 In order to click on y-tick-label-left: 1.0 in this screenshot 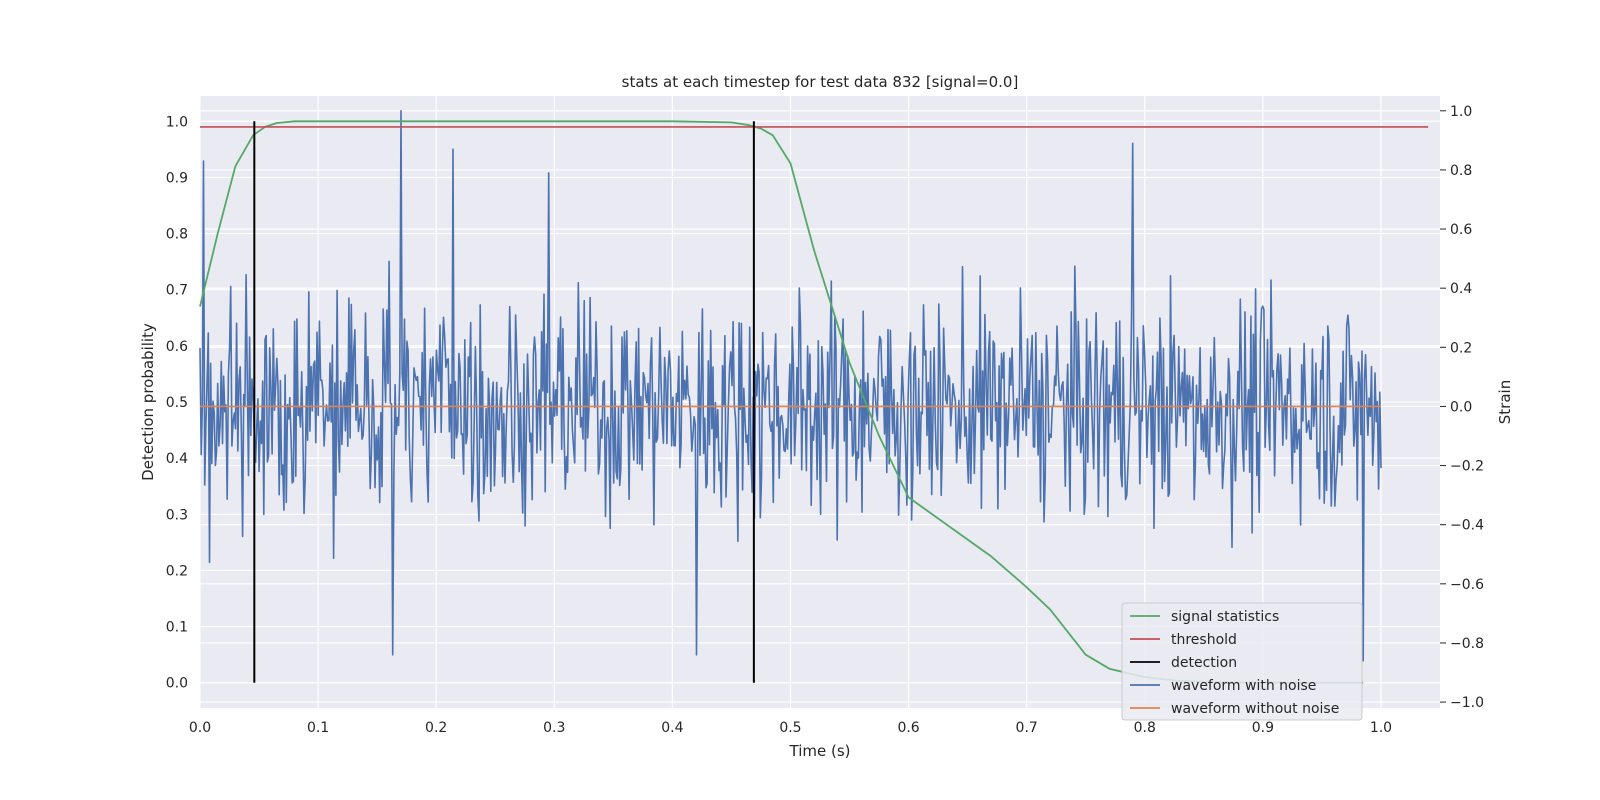, I will do `click(177, 122)`.